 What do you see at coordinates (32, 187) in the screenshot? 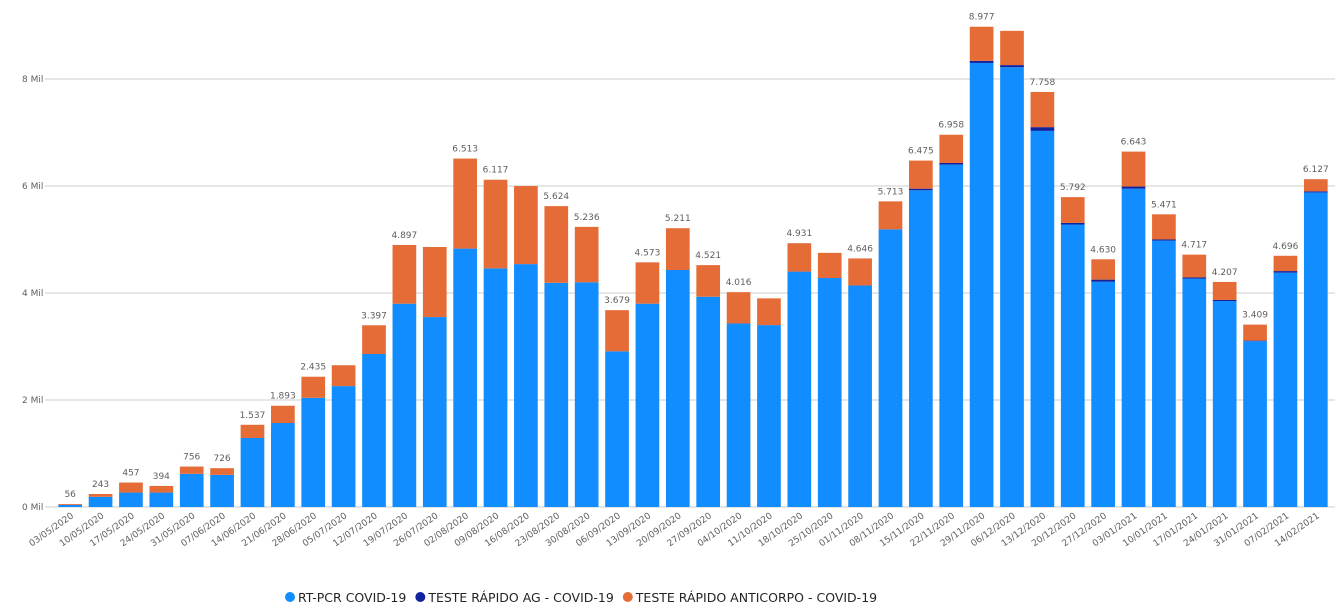
I see `y-tick-label: 6 Mil` at bounding box center [32, 187].